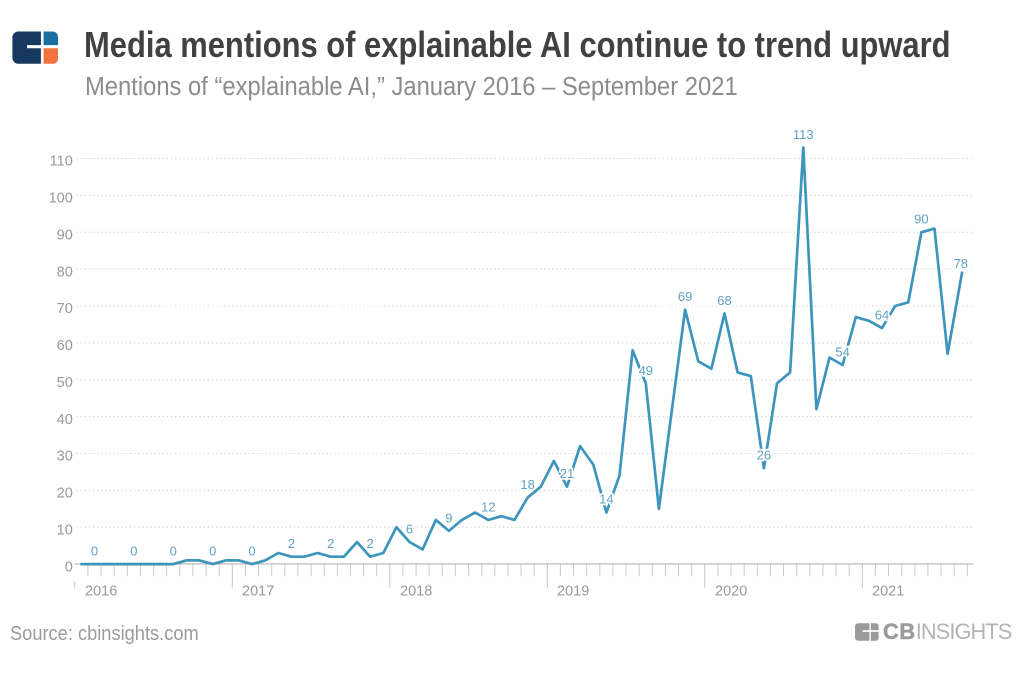  Describe the element at coordinates (888, 591) in the screenshot. I see `svg-text: 2021` at that location.